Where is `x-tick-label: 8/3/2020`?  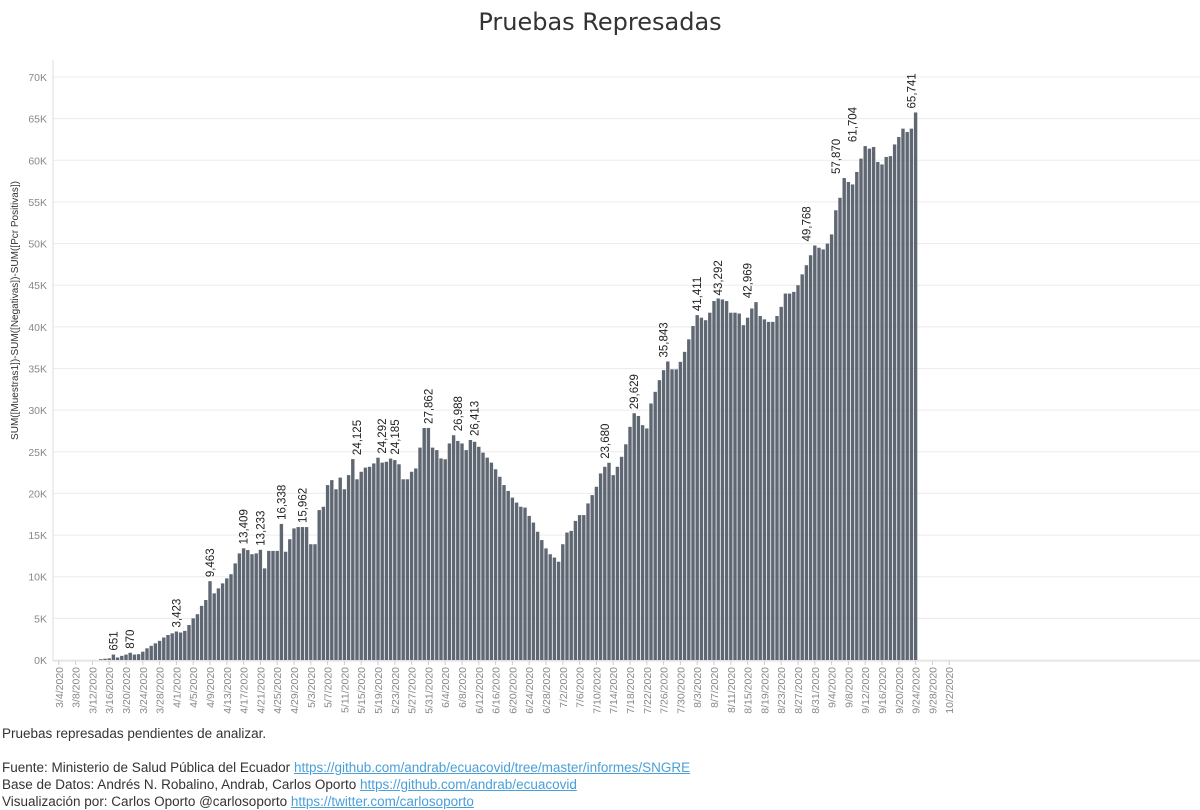 x-tick-label: 8/3/2020 is located at coordinates (698, 687).